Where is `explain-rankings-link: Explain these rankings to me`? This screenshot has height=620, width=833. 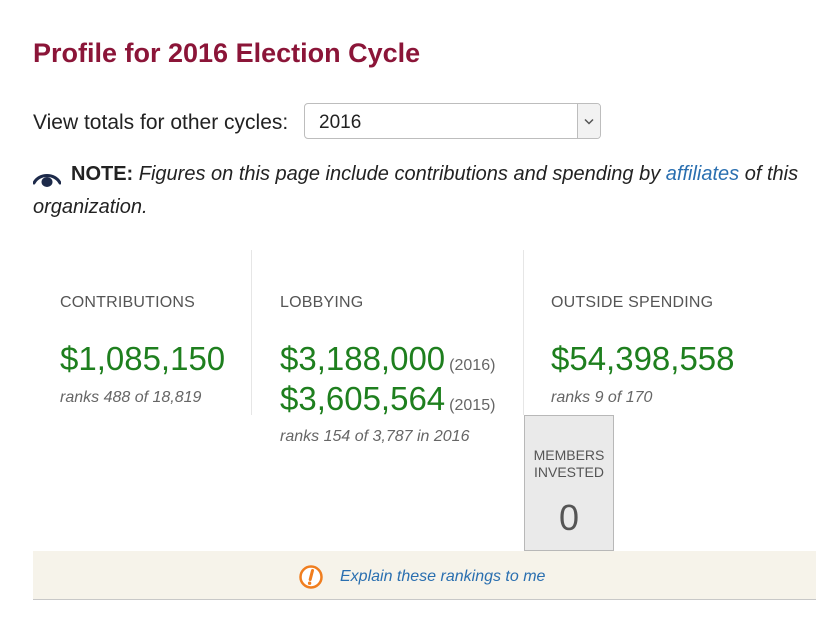
explain-rankings-link: Explain these rankings to me is located at coordinates (422, 577).